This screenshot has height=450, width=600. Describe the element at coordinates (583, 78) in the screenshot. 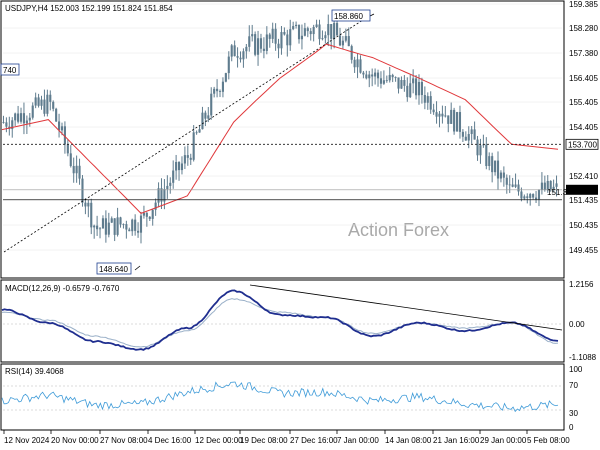

I see `price-tick-label: 156.405` at that location.